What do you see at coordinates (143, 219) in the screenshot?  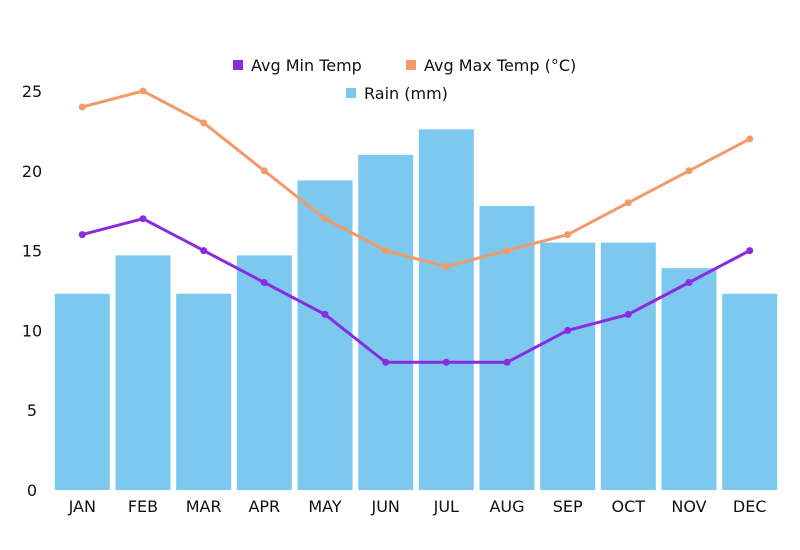 I see `point-avg-min-temp-feb` at bounding box center [143, 219].